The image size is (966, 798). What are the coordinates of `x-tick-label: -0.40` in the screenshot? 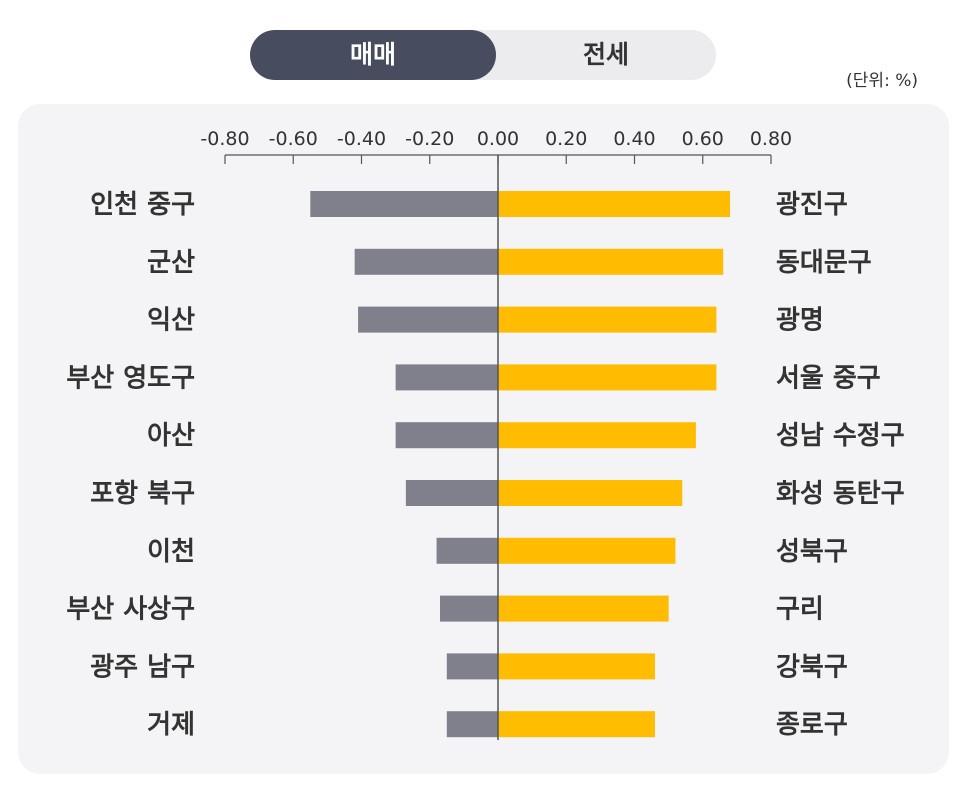 It's located at (361, 139).